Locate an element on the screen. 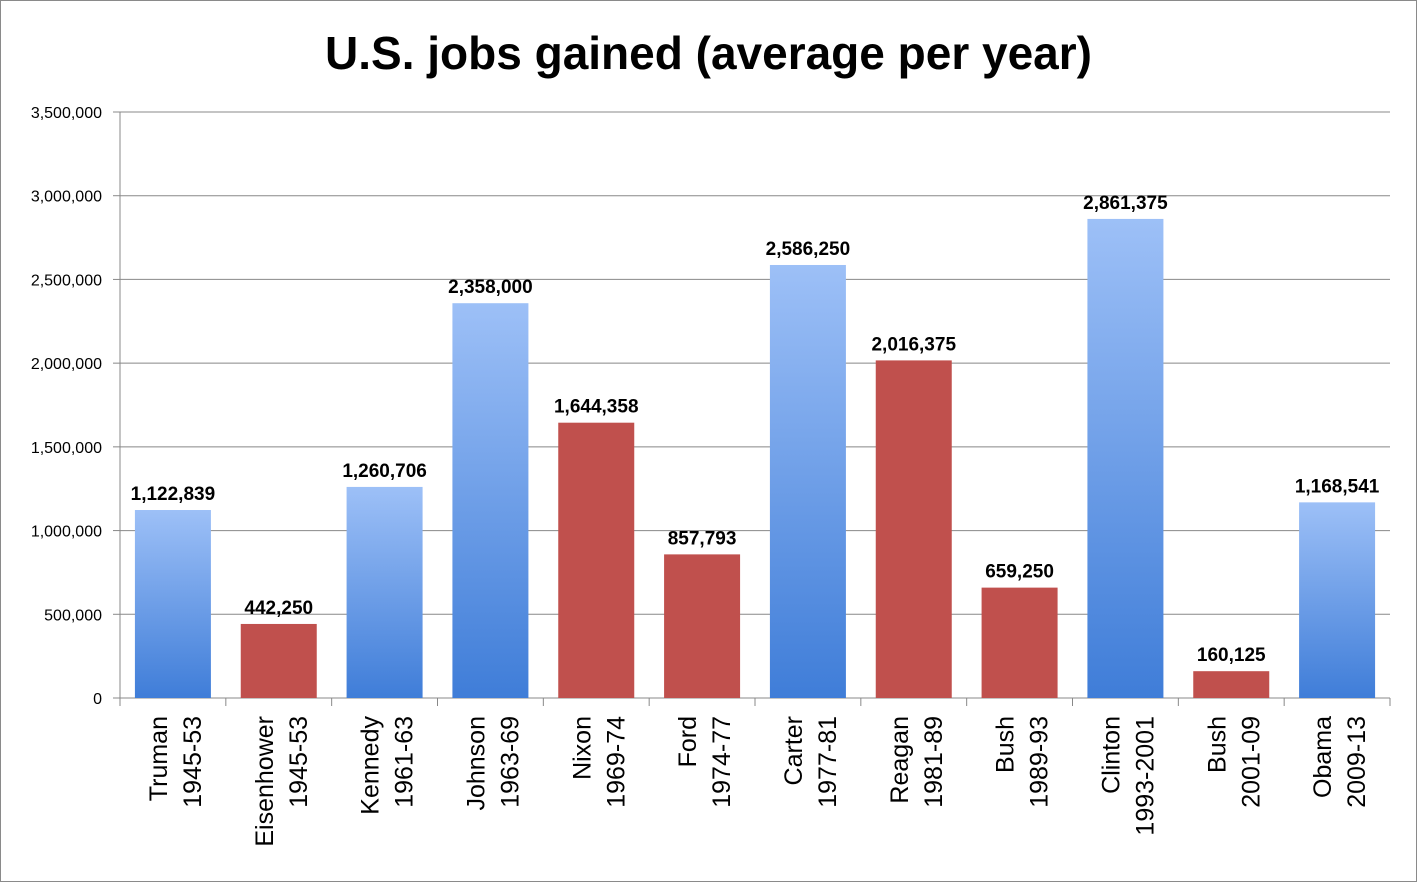  x-category-label: Obama 2009-13 is located at coordinates (1340, 762).